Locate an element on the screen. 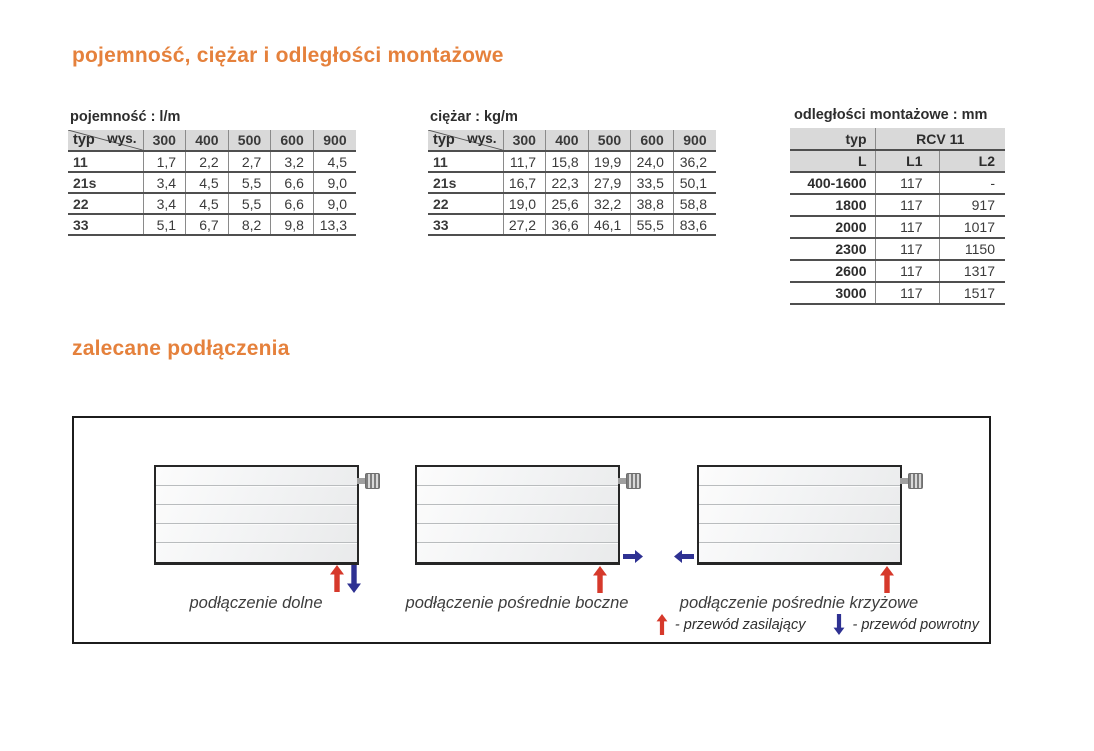 The height and width of the screenshot is (751, 1094). cell-value: 6,6 is located at coordinates (292, 204).